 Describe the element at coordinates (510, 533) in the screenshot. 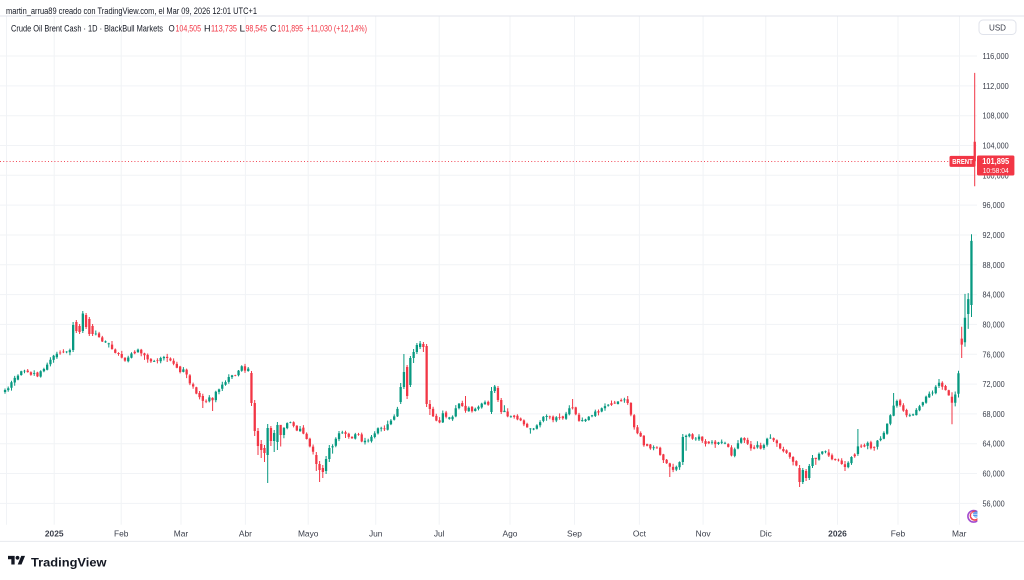

I see `svg-text: Ago` at that location.